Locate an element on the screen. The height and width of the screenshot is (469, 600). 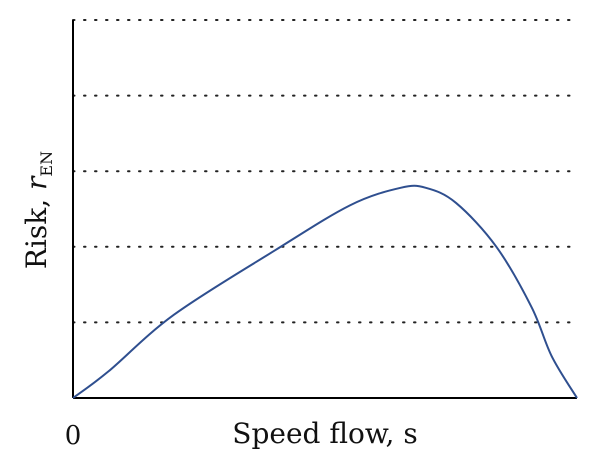
y-axis-label-variable: r is located at coordinates (36, 182).